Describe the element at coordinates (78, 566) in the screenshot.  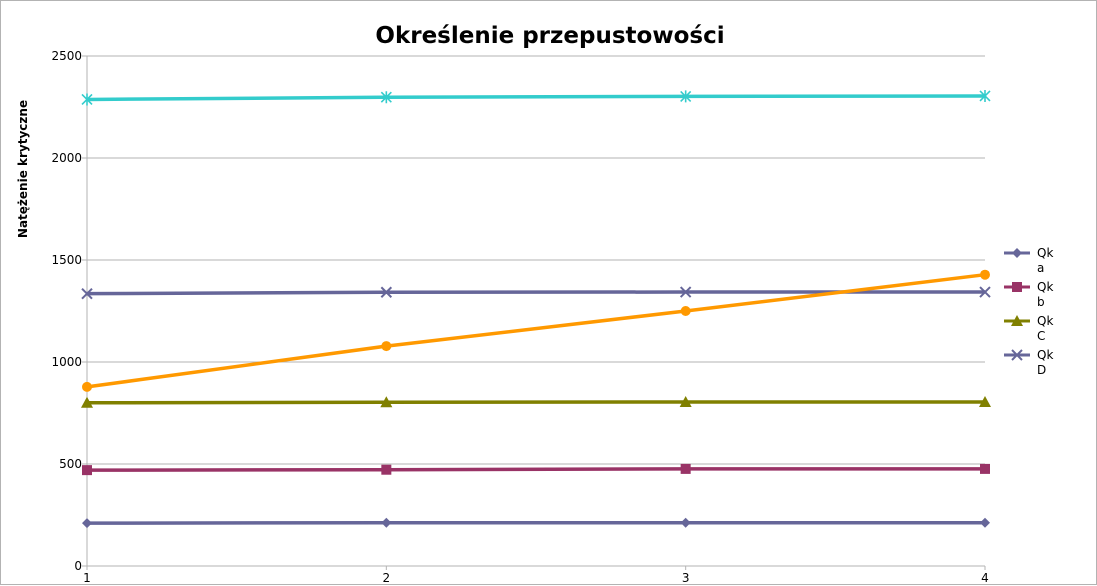
I see `y-tick-label: 0` at that location.